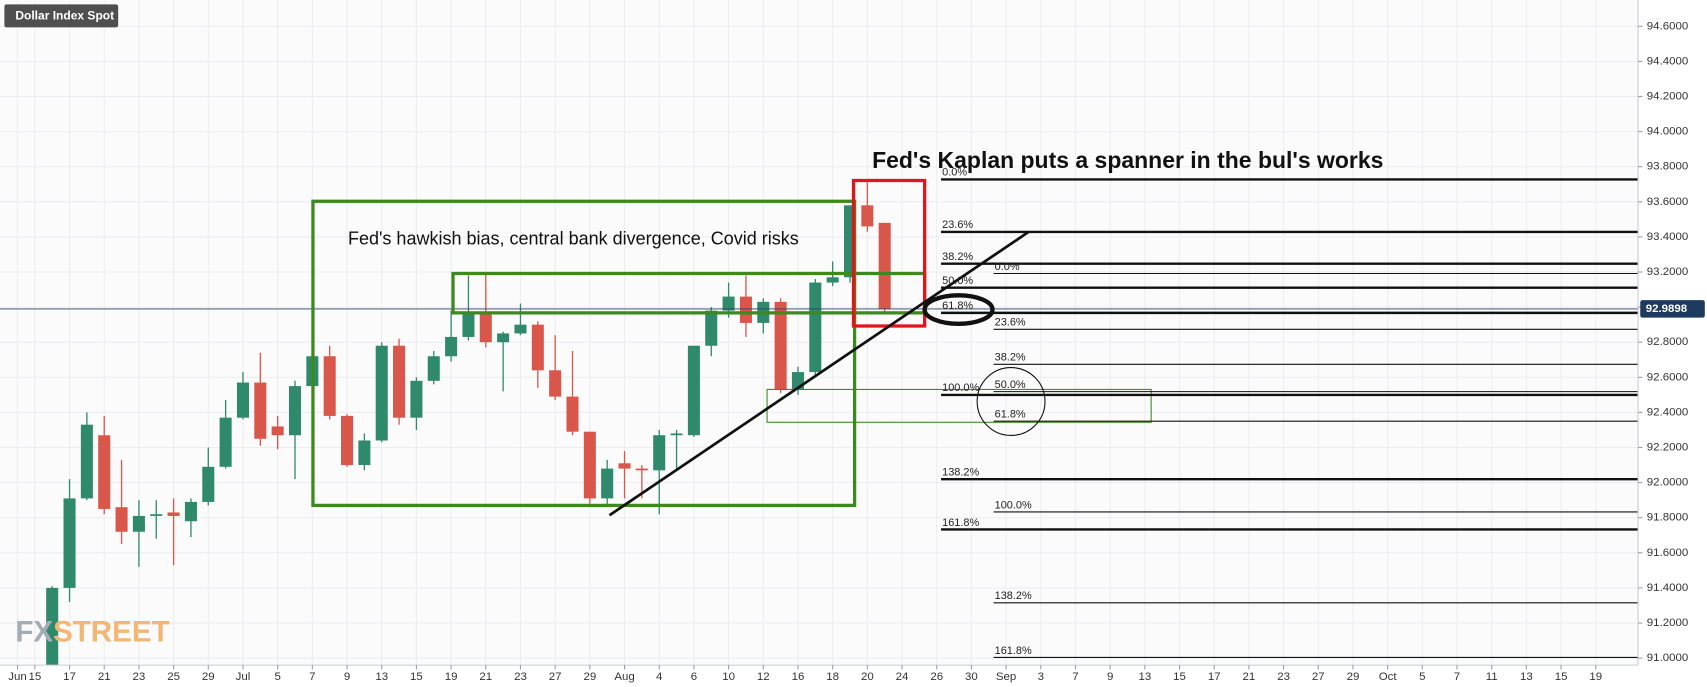  I want to click on highlight-ellipse, so click(958, 309).